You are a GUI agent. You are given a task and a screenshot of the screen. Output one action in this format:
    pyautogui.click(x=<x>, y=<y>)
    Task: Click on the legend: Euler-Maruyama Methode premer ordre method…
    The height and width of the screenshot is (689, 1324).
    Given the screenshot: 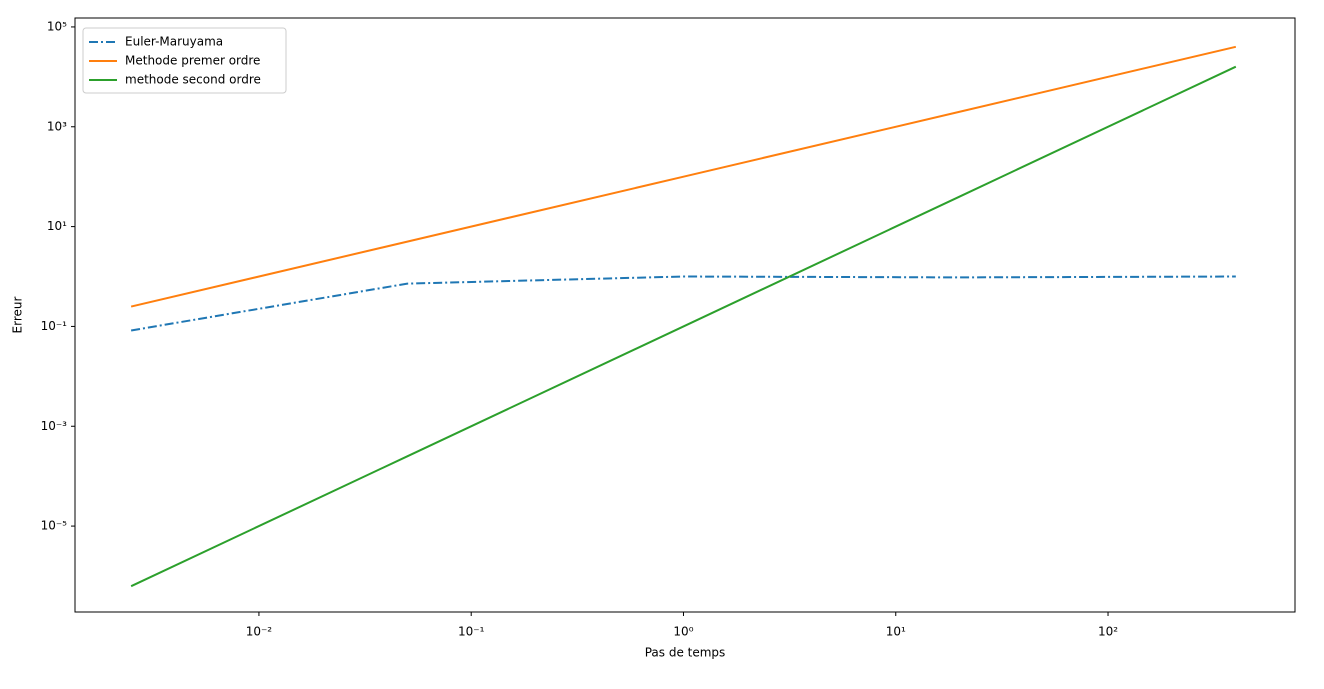 What is the action you would take?
    pyautogui.click(x=184, y=60)
    